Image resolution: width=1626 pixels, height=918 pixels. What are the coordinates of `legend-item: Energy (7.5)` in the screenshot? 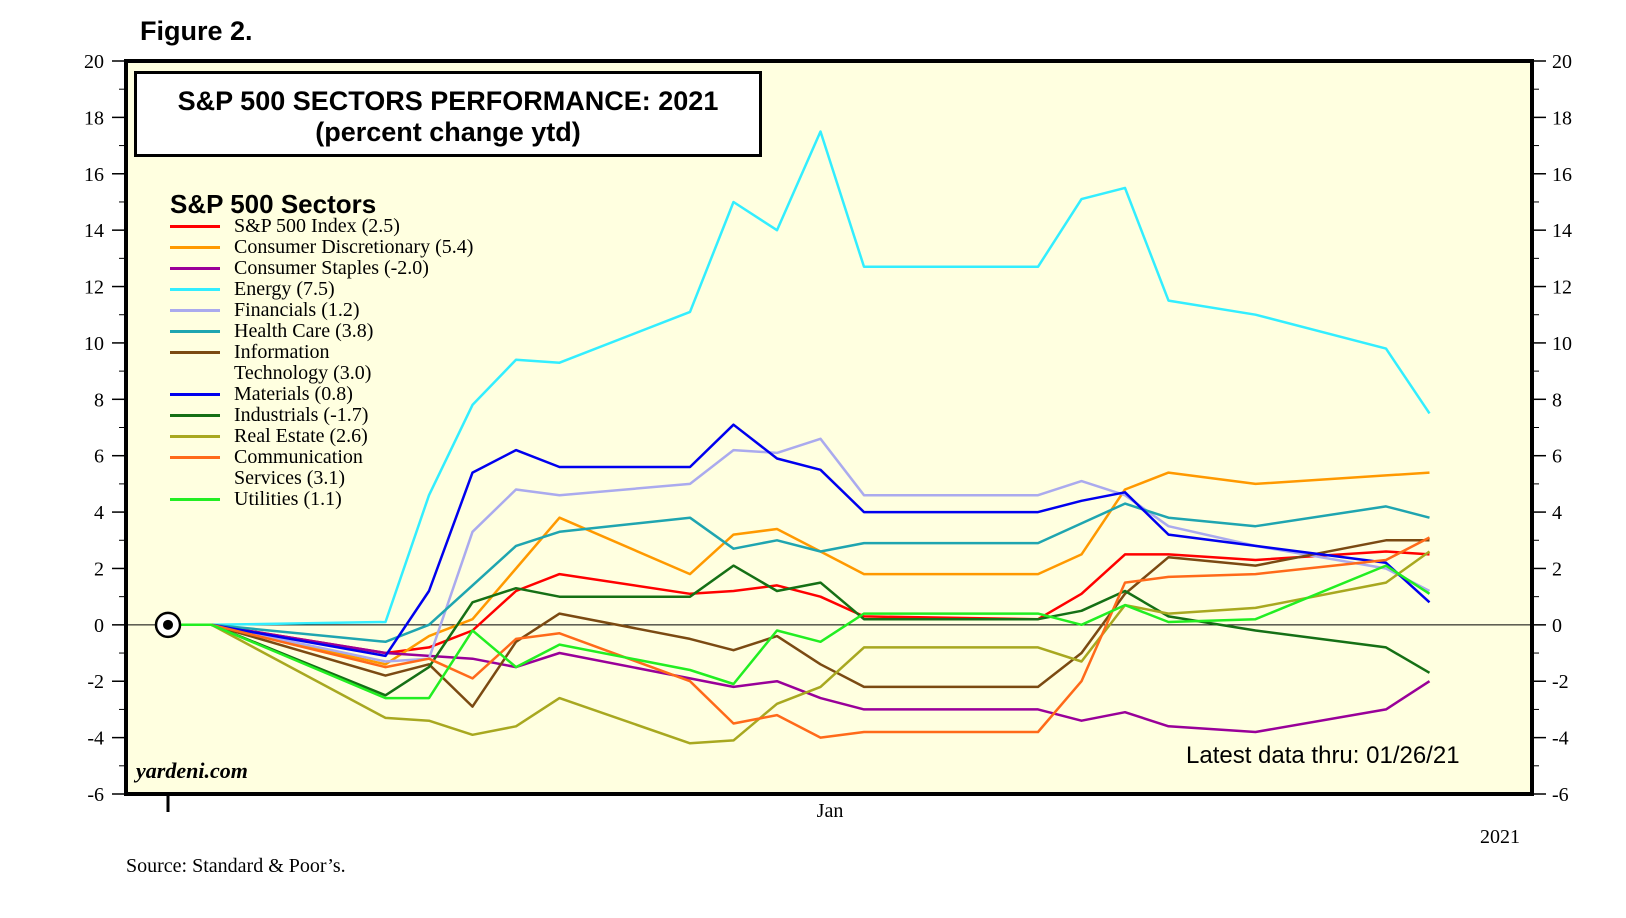 It's located at (321, 289).